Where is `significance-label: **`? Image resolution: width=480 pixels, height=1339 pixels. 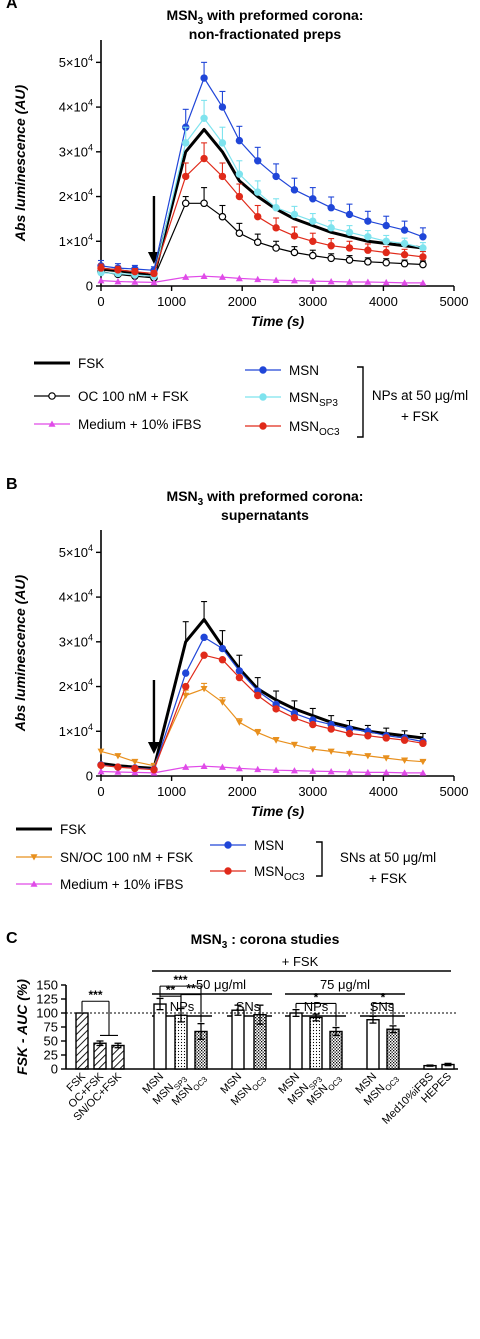
significance-label: ** is located at coordinates (171, 990).